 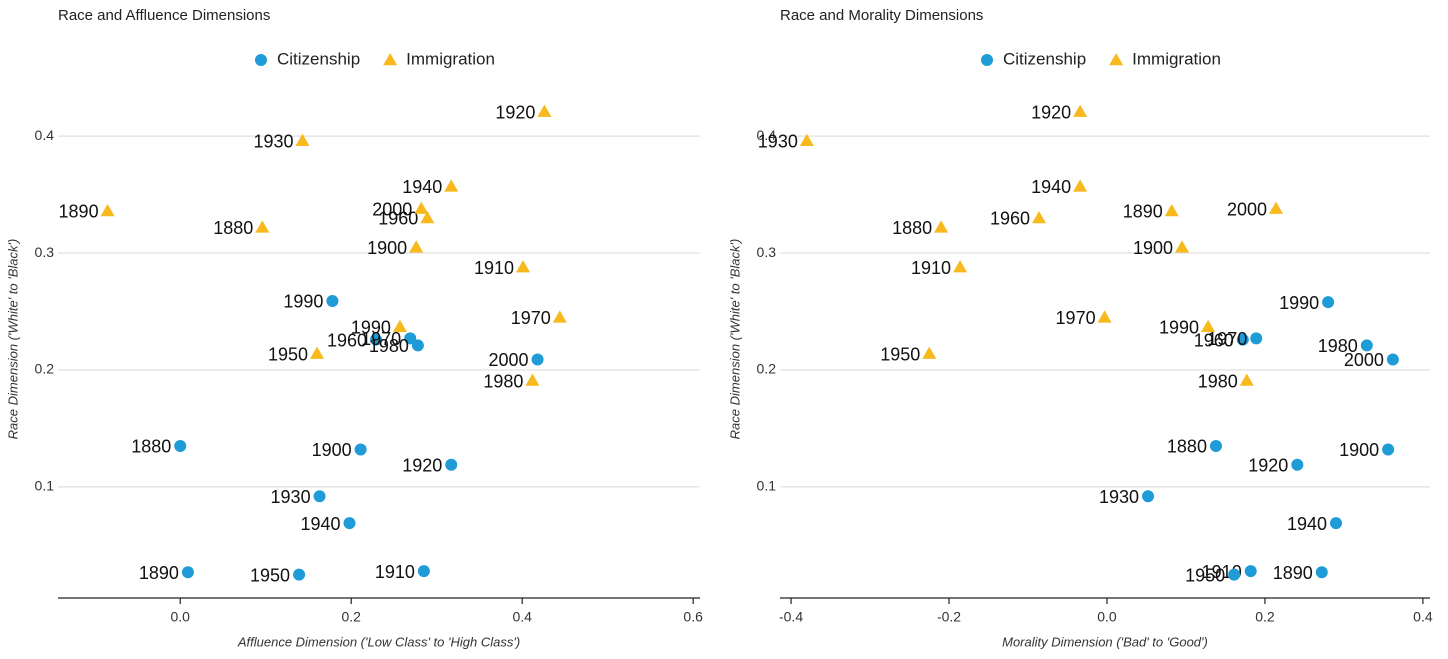 I want to click on y-tick-label: 0.2, so click(x=45, y=369).